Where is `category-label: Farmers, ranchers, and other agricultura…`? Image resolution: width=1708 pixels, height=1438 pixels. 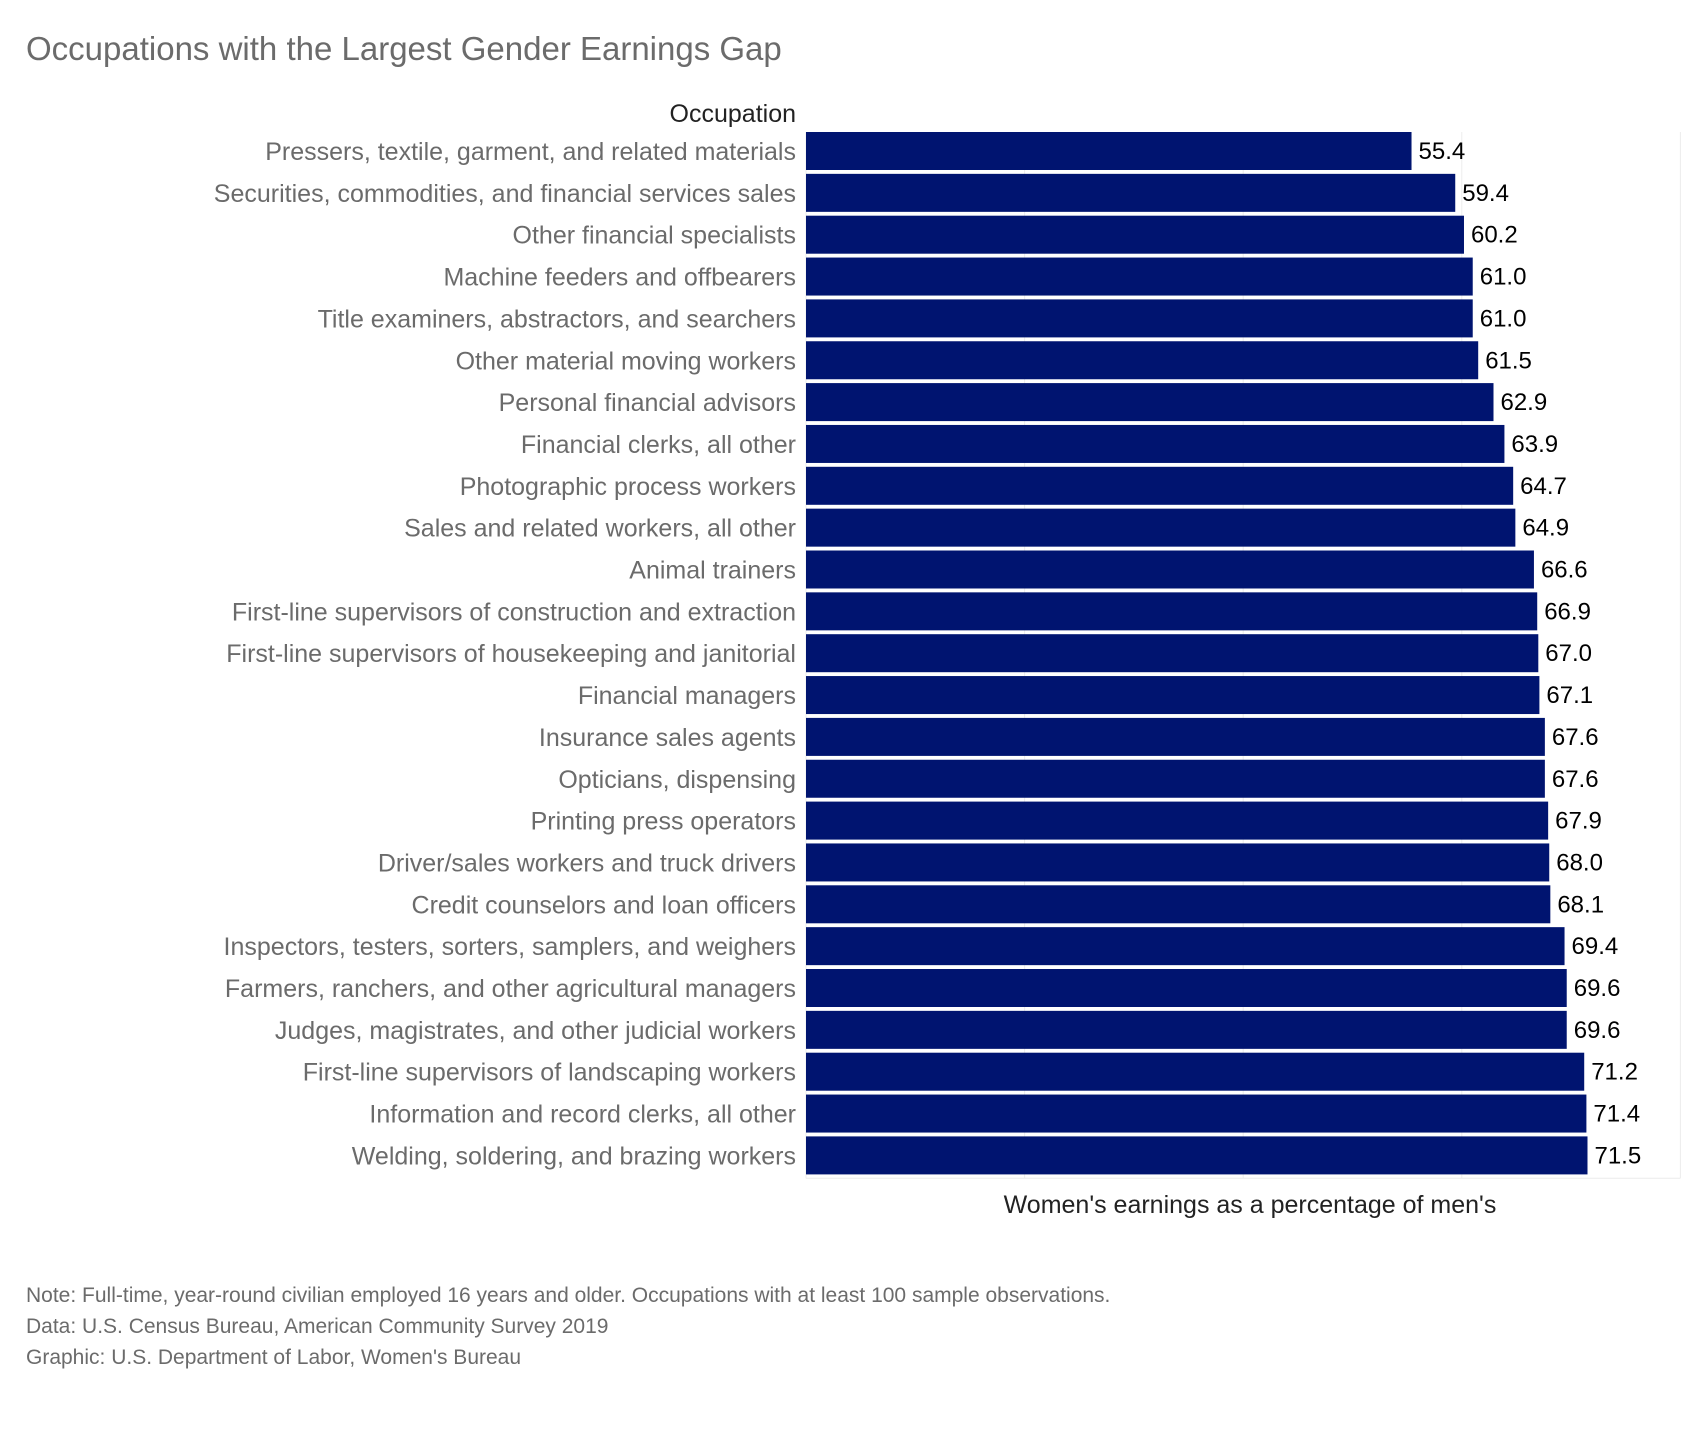 category-label: Farmers, ranchers, and other agricultura… is located at coordinates (510, 989).